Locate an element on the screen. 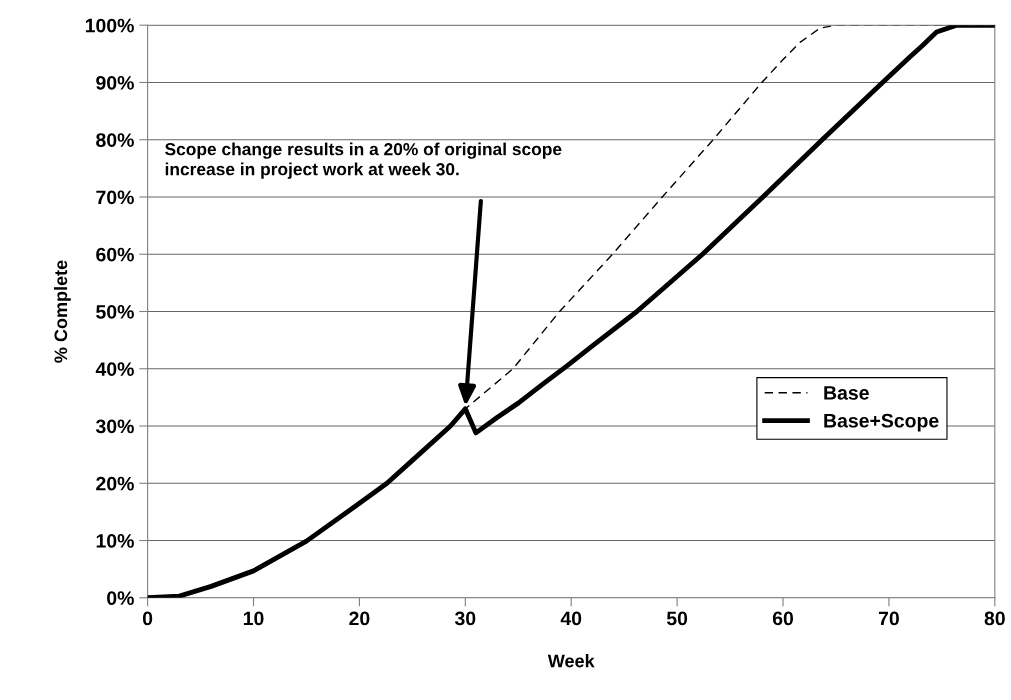 The height and width of the screenshot is (700, 1011). legend-label: Base+Scope is located at coordinates (881, 422).